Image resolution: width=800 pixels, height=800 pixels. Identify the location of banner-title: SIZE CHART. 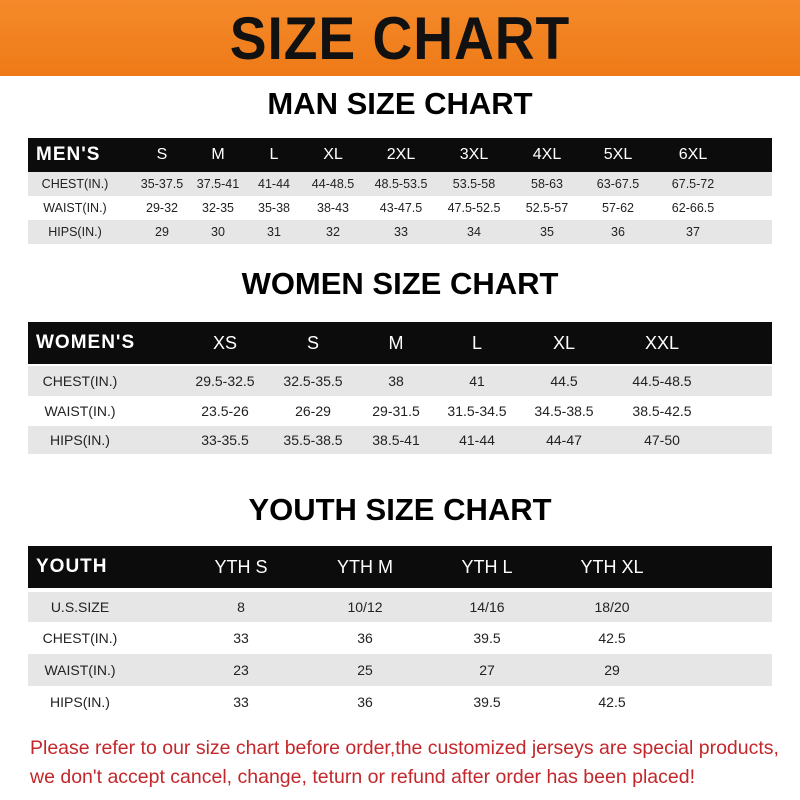
(400, 38).